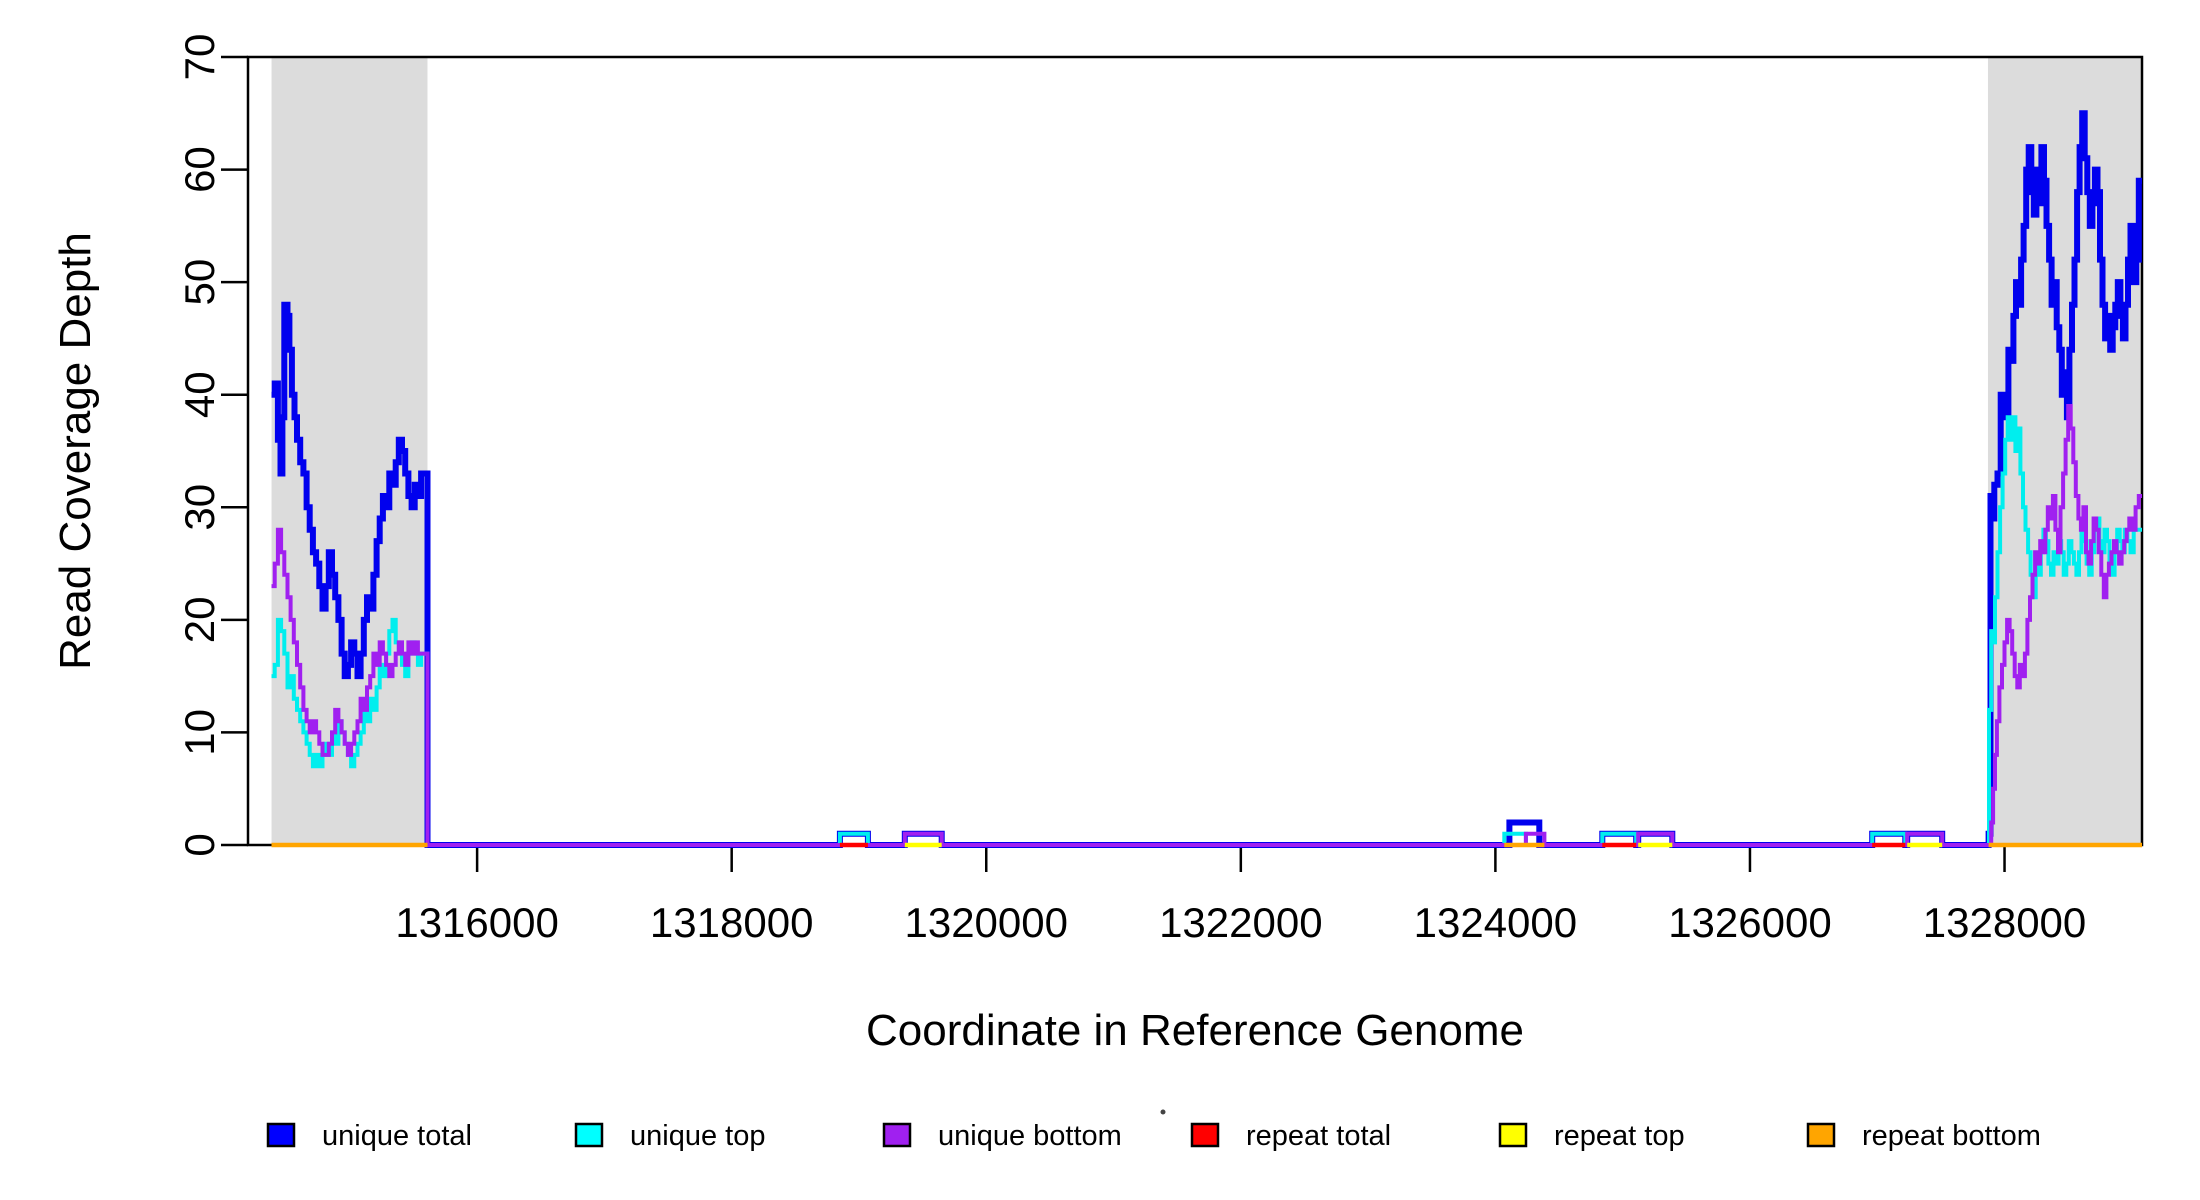 This screenshot has width=2200, height=1200. I want to click on y-tick-label: 10, so click(199, 732).